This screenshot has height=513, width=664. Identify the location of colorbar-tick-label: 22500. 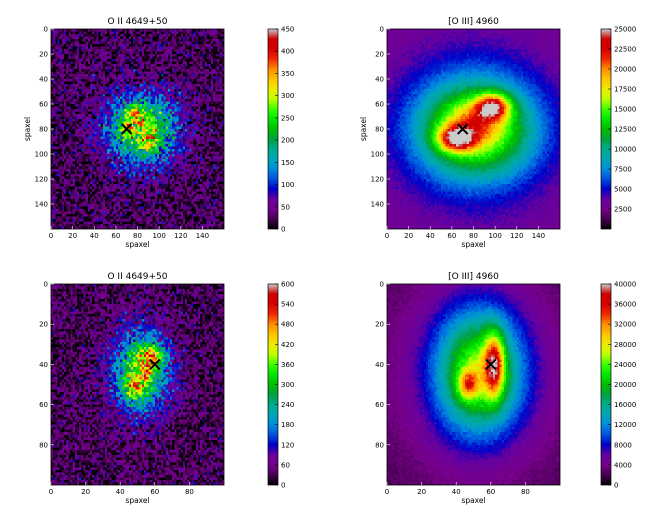
(625, 50).